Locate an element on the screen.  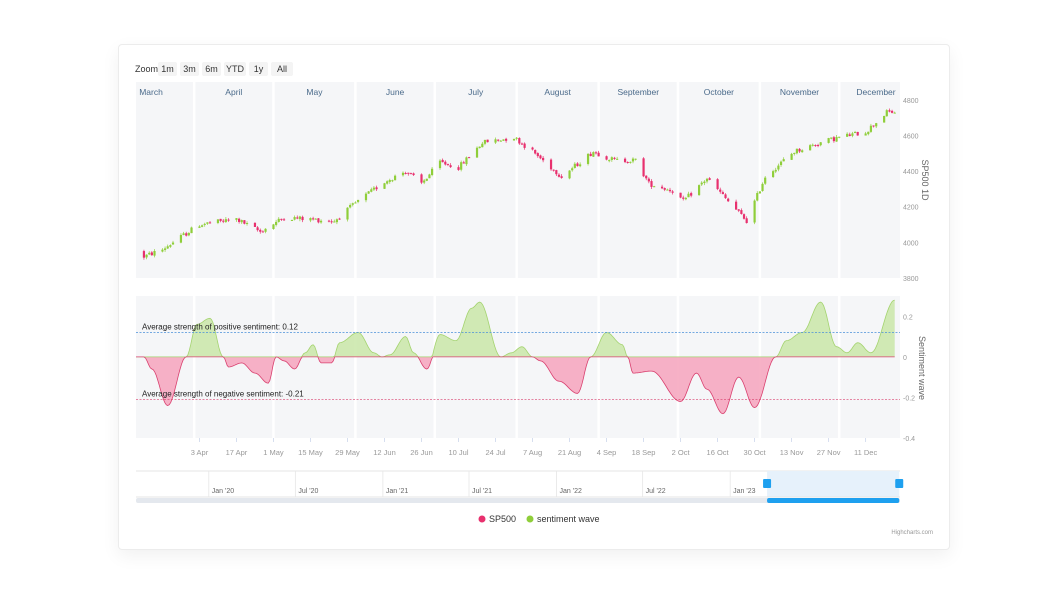
navigator-handle-right is located at coordinates (899, 483).